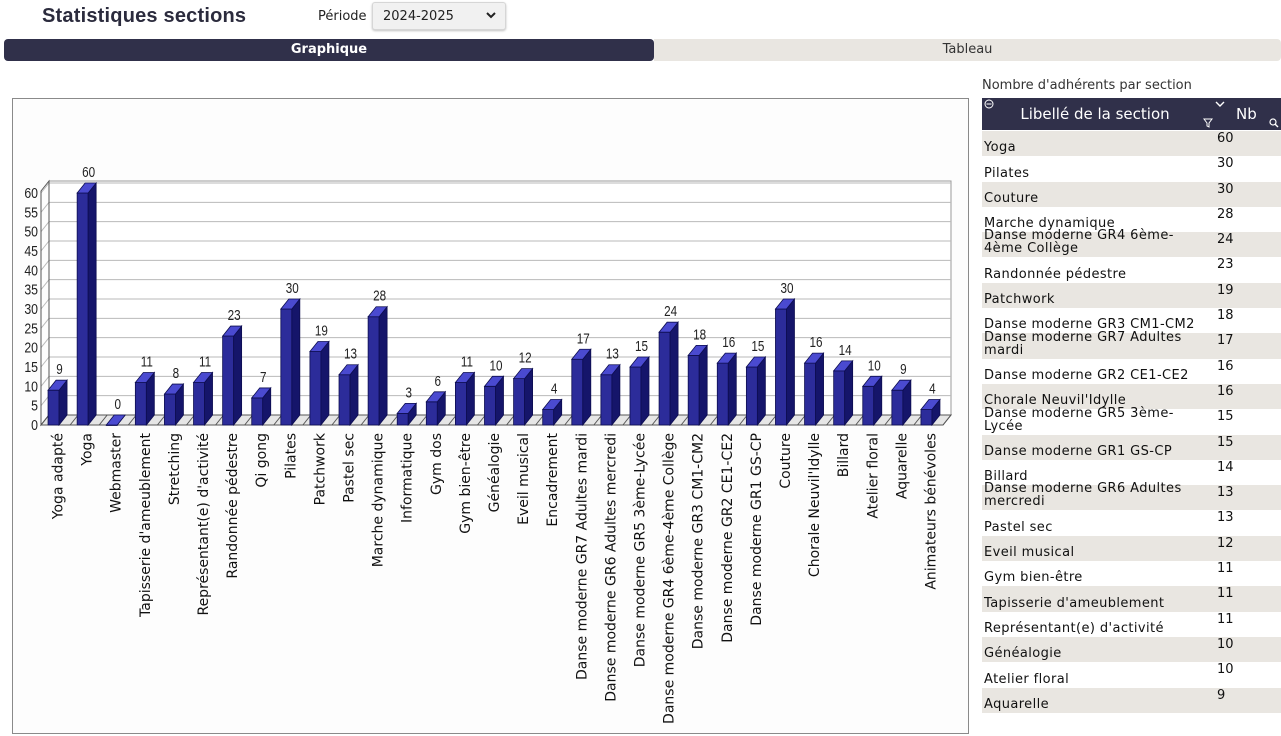 This screenshot has height=736, width=1281. I want to click on period-label: Période, so click(342, 16).